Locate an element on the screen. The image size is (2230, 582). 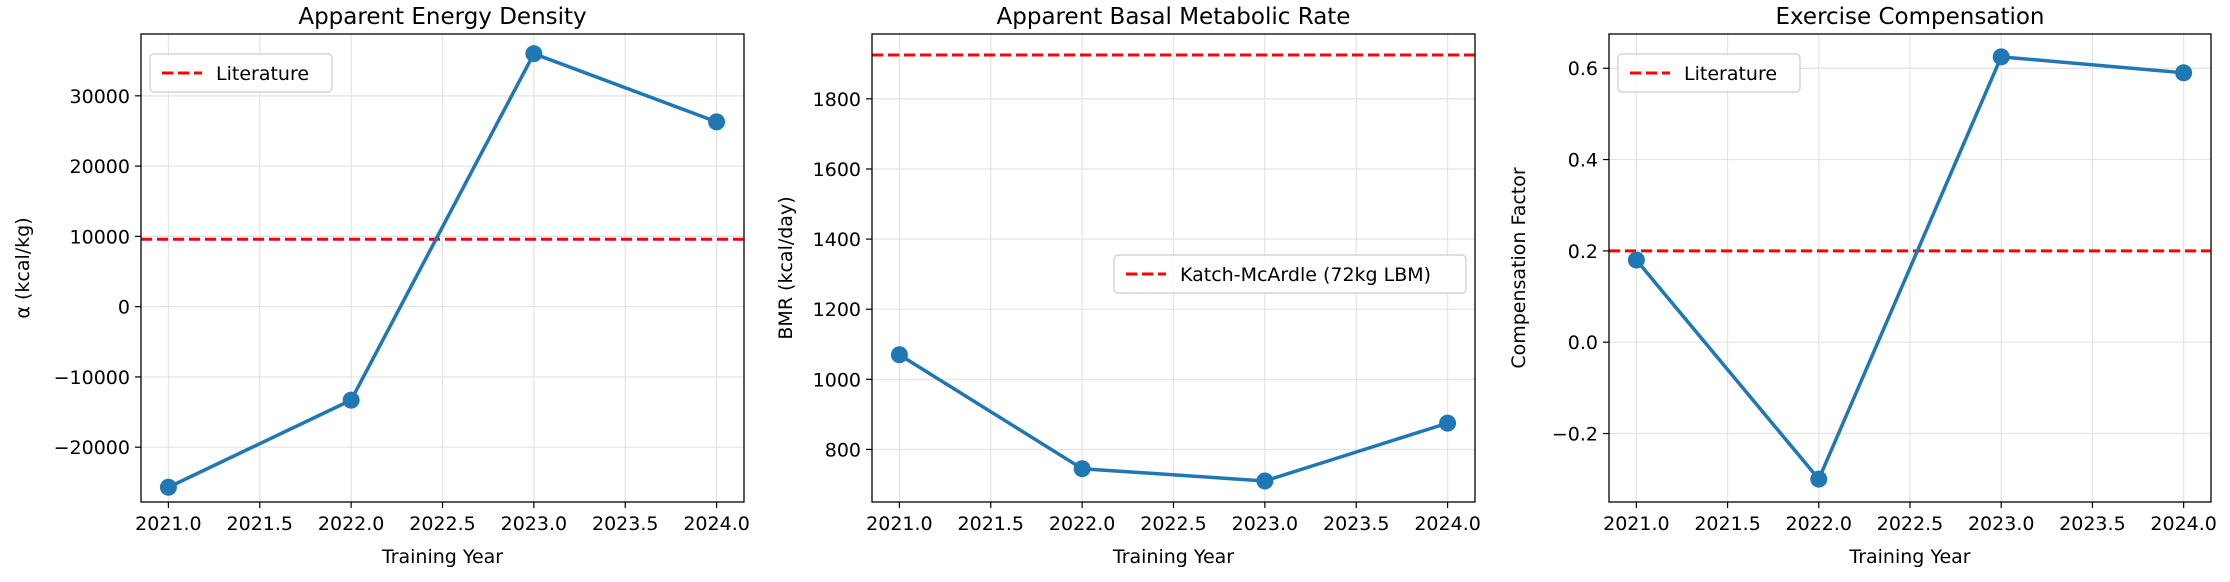
chart-title: Exercise Compensation is located at coordinates (1909, 17).